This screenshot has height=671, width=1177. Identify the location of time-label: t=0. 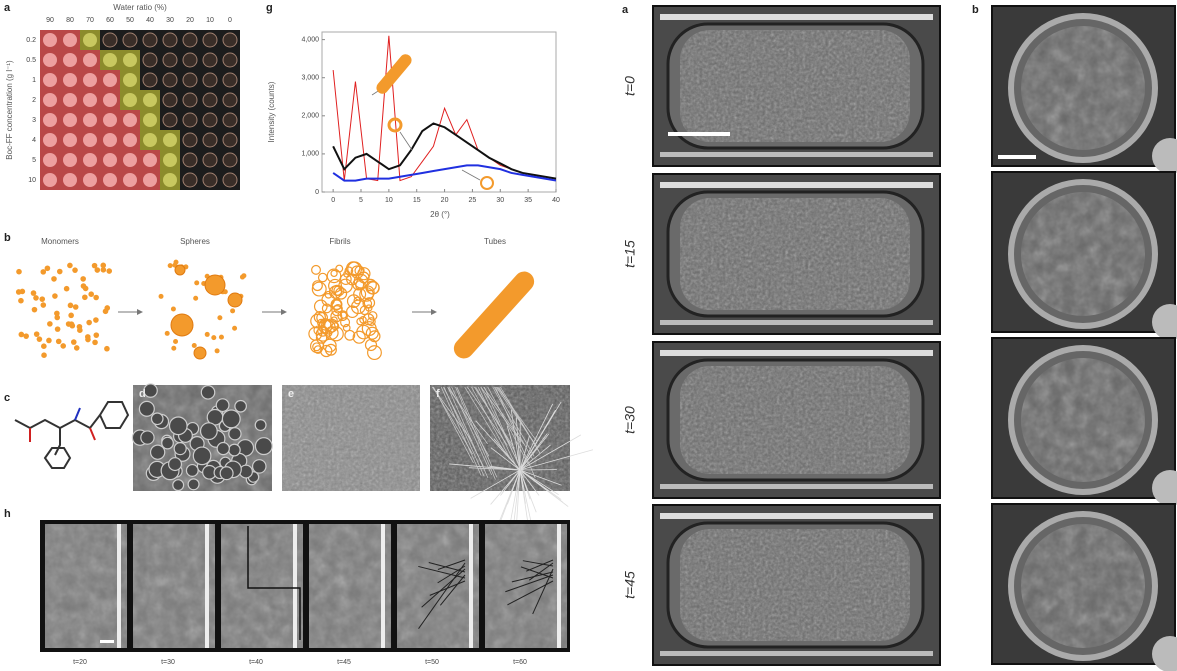
(630, 86).